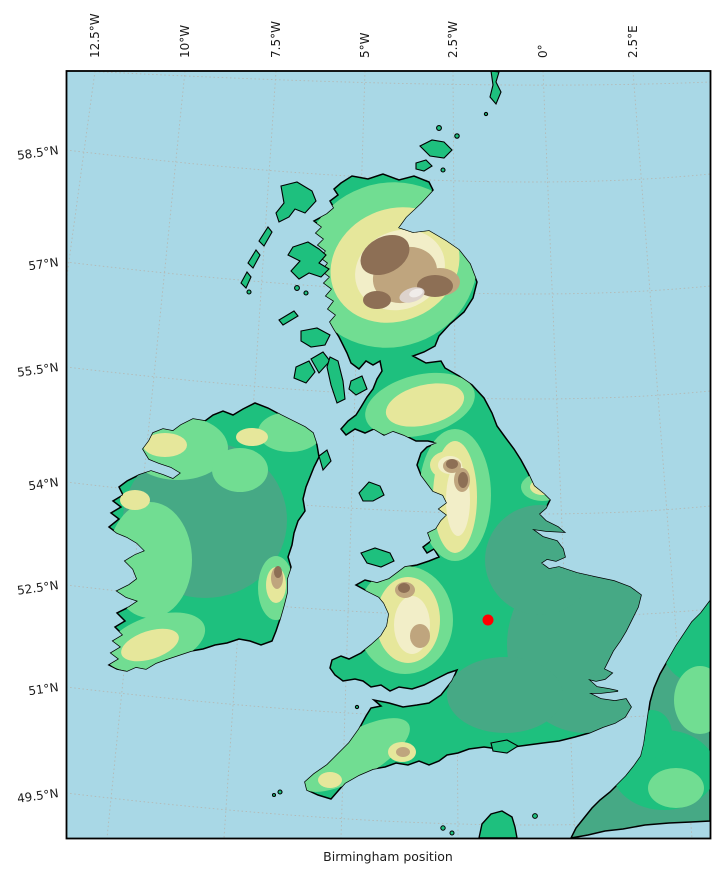 This screenshot has width=716, height=887. I want to click on x-tick-label: 0°, so click(543, 51).